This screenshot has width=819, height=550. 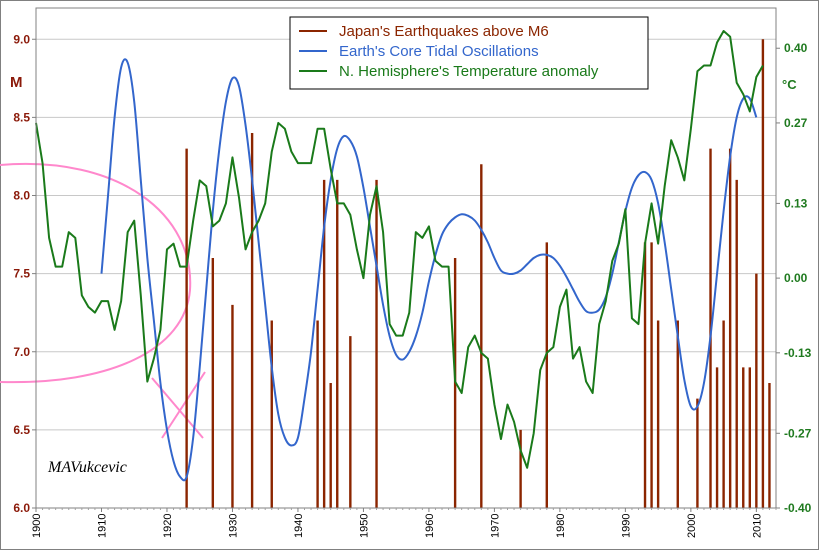 What do you see at coordinates (444, 31) in the screenshot?
I see `legend-item-earthquakes: Japan's Earthquakes above M6` at bounding box center [444, 31].